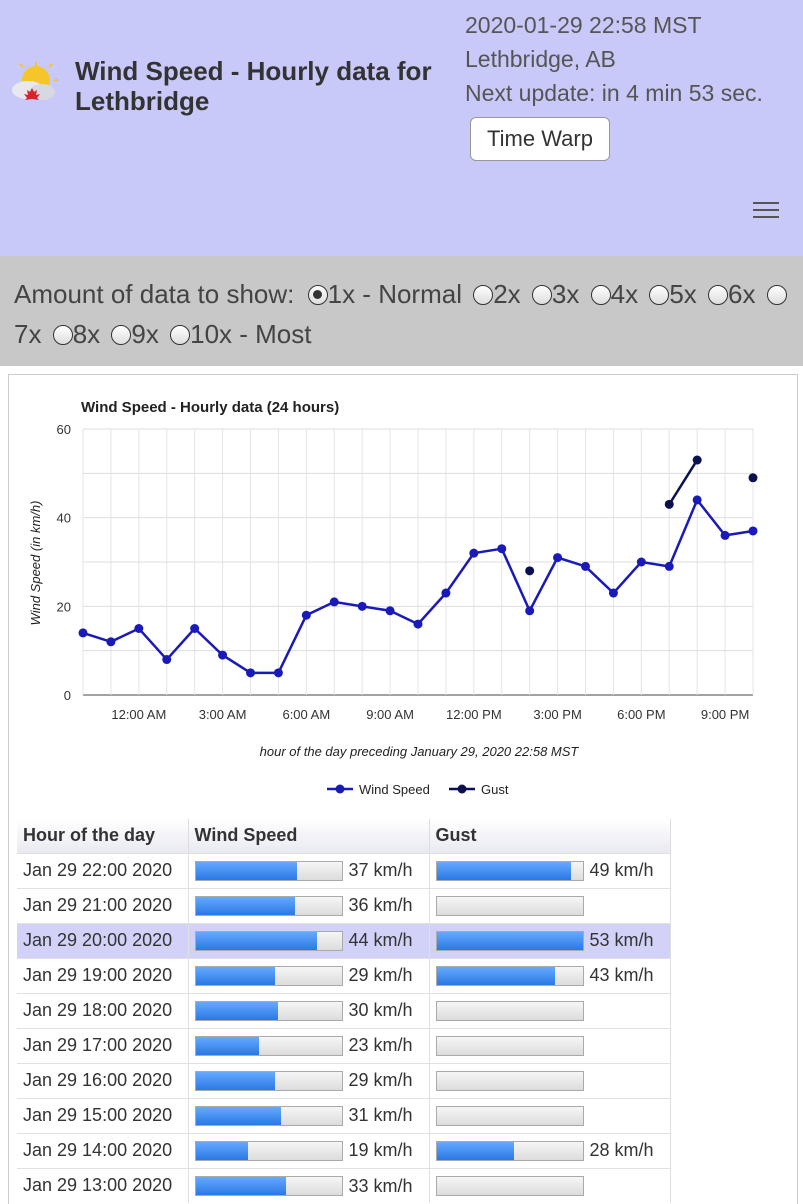 This screenshot has width=803, height=1204. Describe the element at coordinates (380, 1150) in the screenshot. I see `wind-value: 19 km/h` at that location.